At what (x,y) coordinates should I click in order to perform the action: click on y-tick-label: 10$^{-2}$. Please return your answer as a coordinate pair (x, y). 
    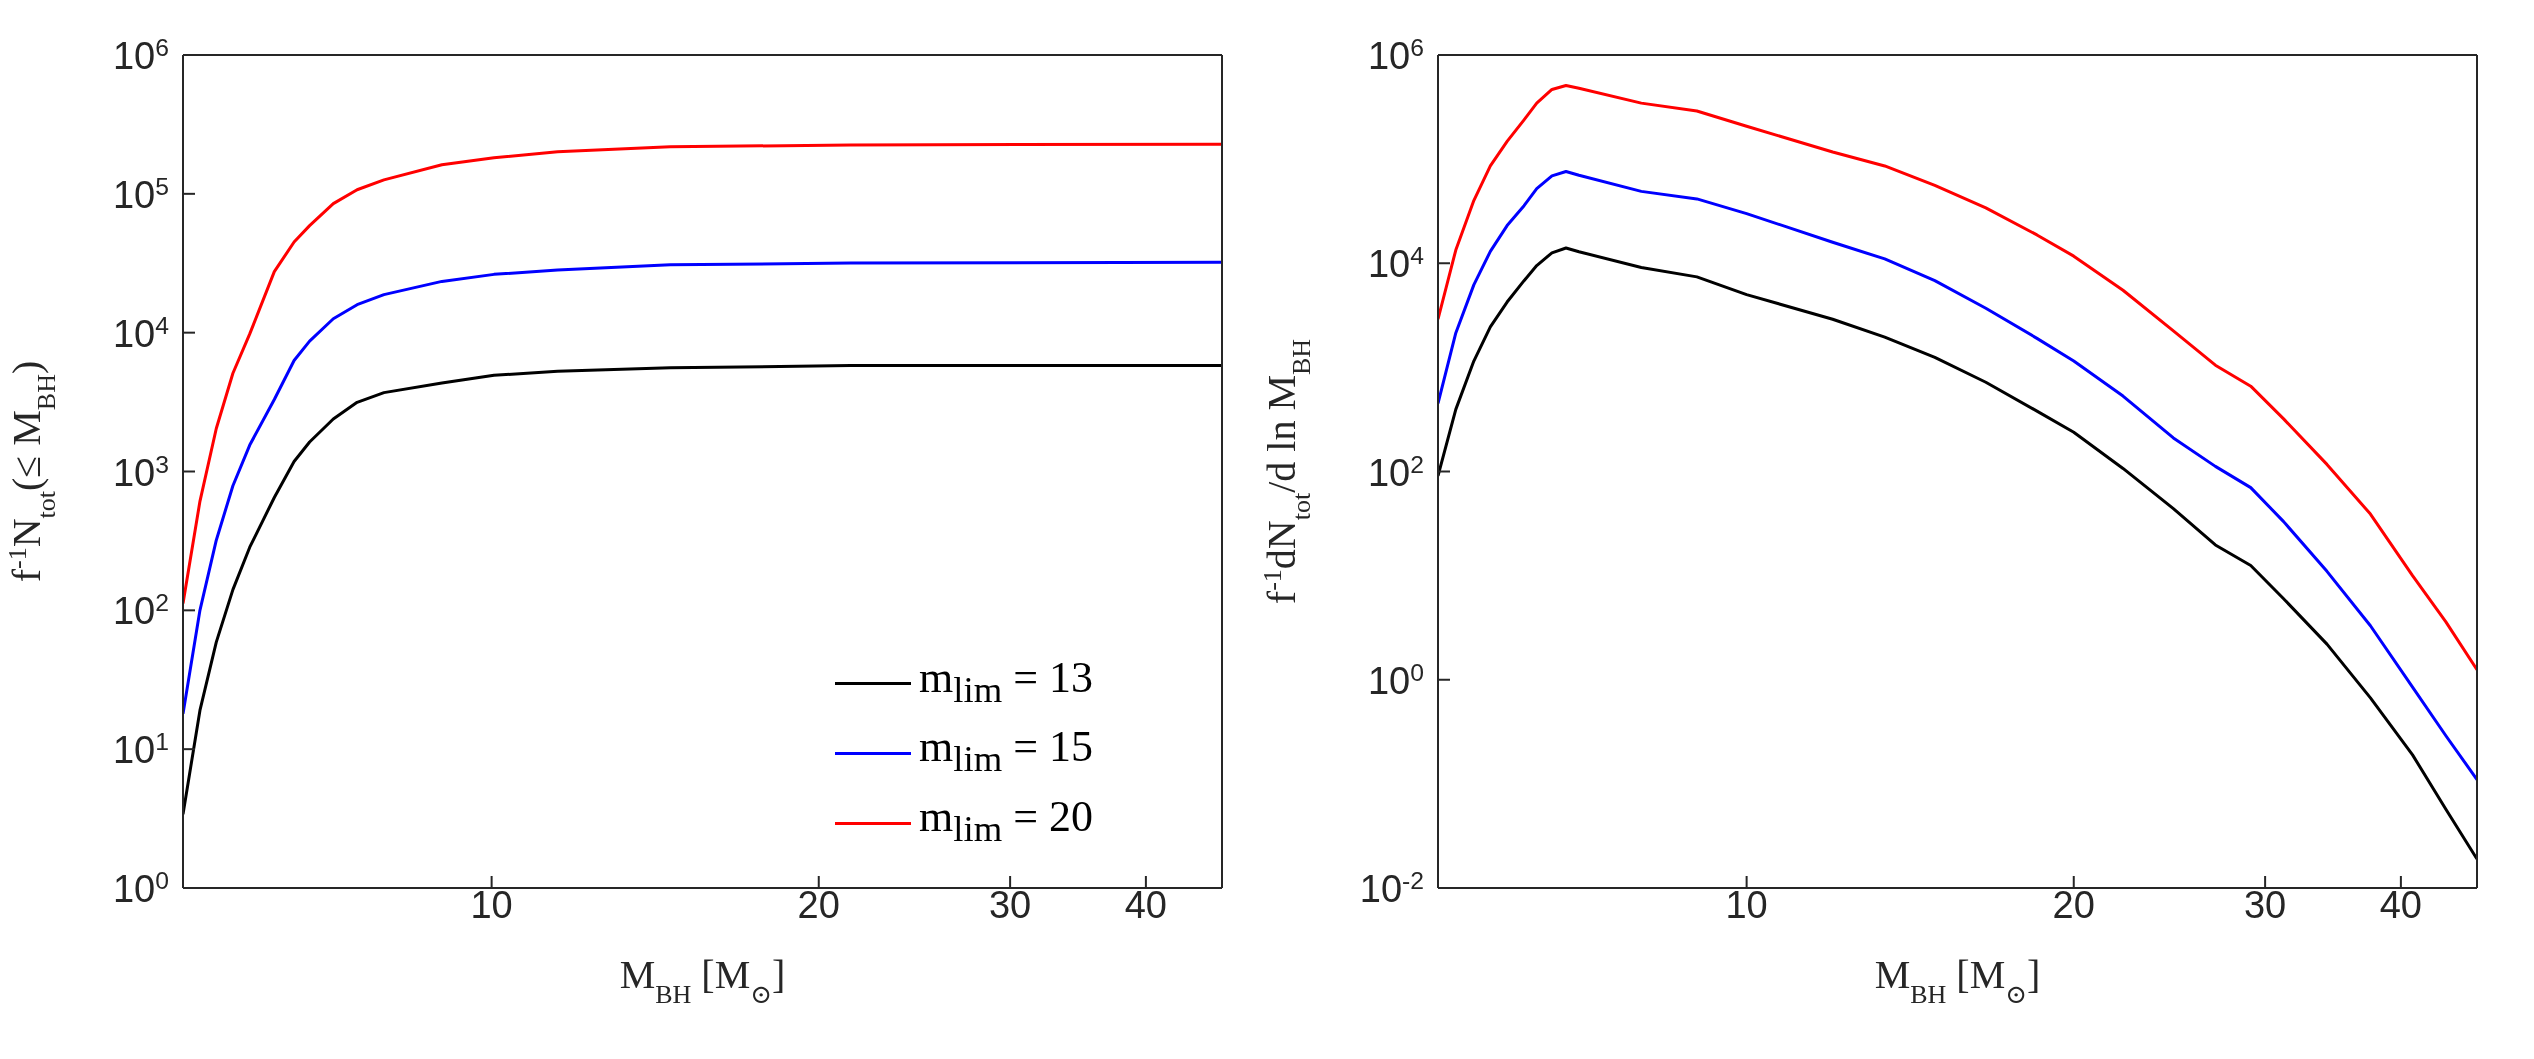
    Looking at the image, I should click on (1391, 888).